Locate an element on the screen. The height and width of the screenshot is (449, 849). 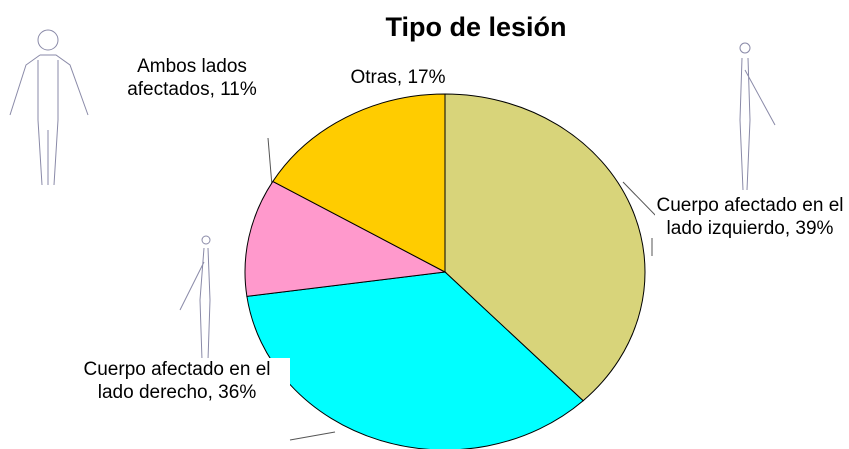
data-label: Otras, 17% is located at coordinates (398, 77).